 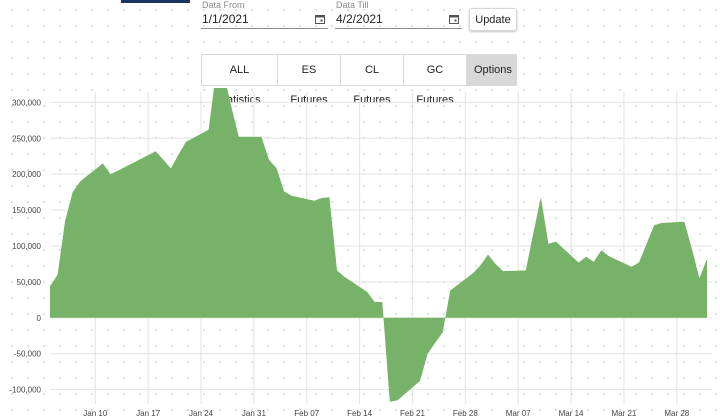 What do you see at coordinates (359, 413) in the screenshot?
I see `x-tick-label: Feb 14` at bounding box center [359, 413].